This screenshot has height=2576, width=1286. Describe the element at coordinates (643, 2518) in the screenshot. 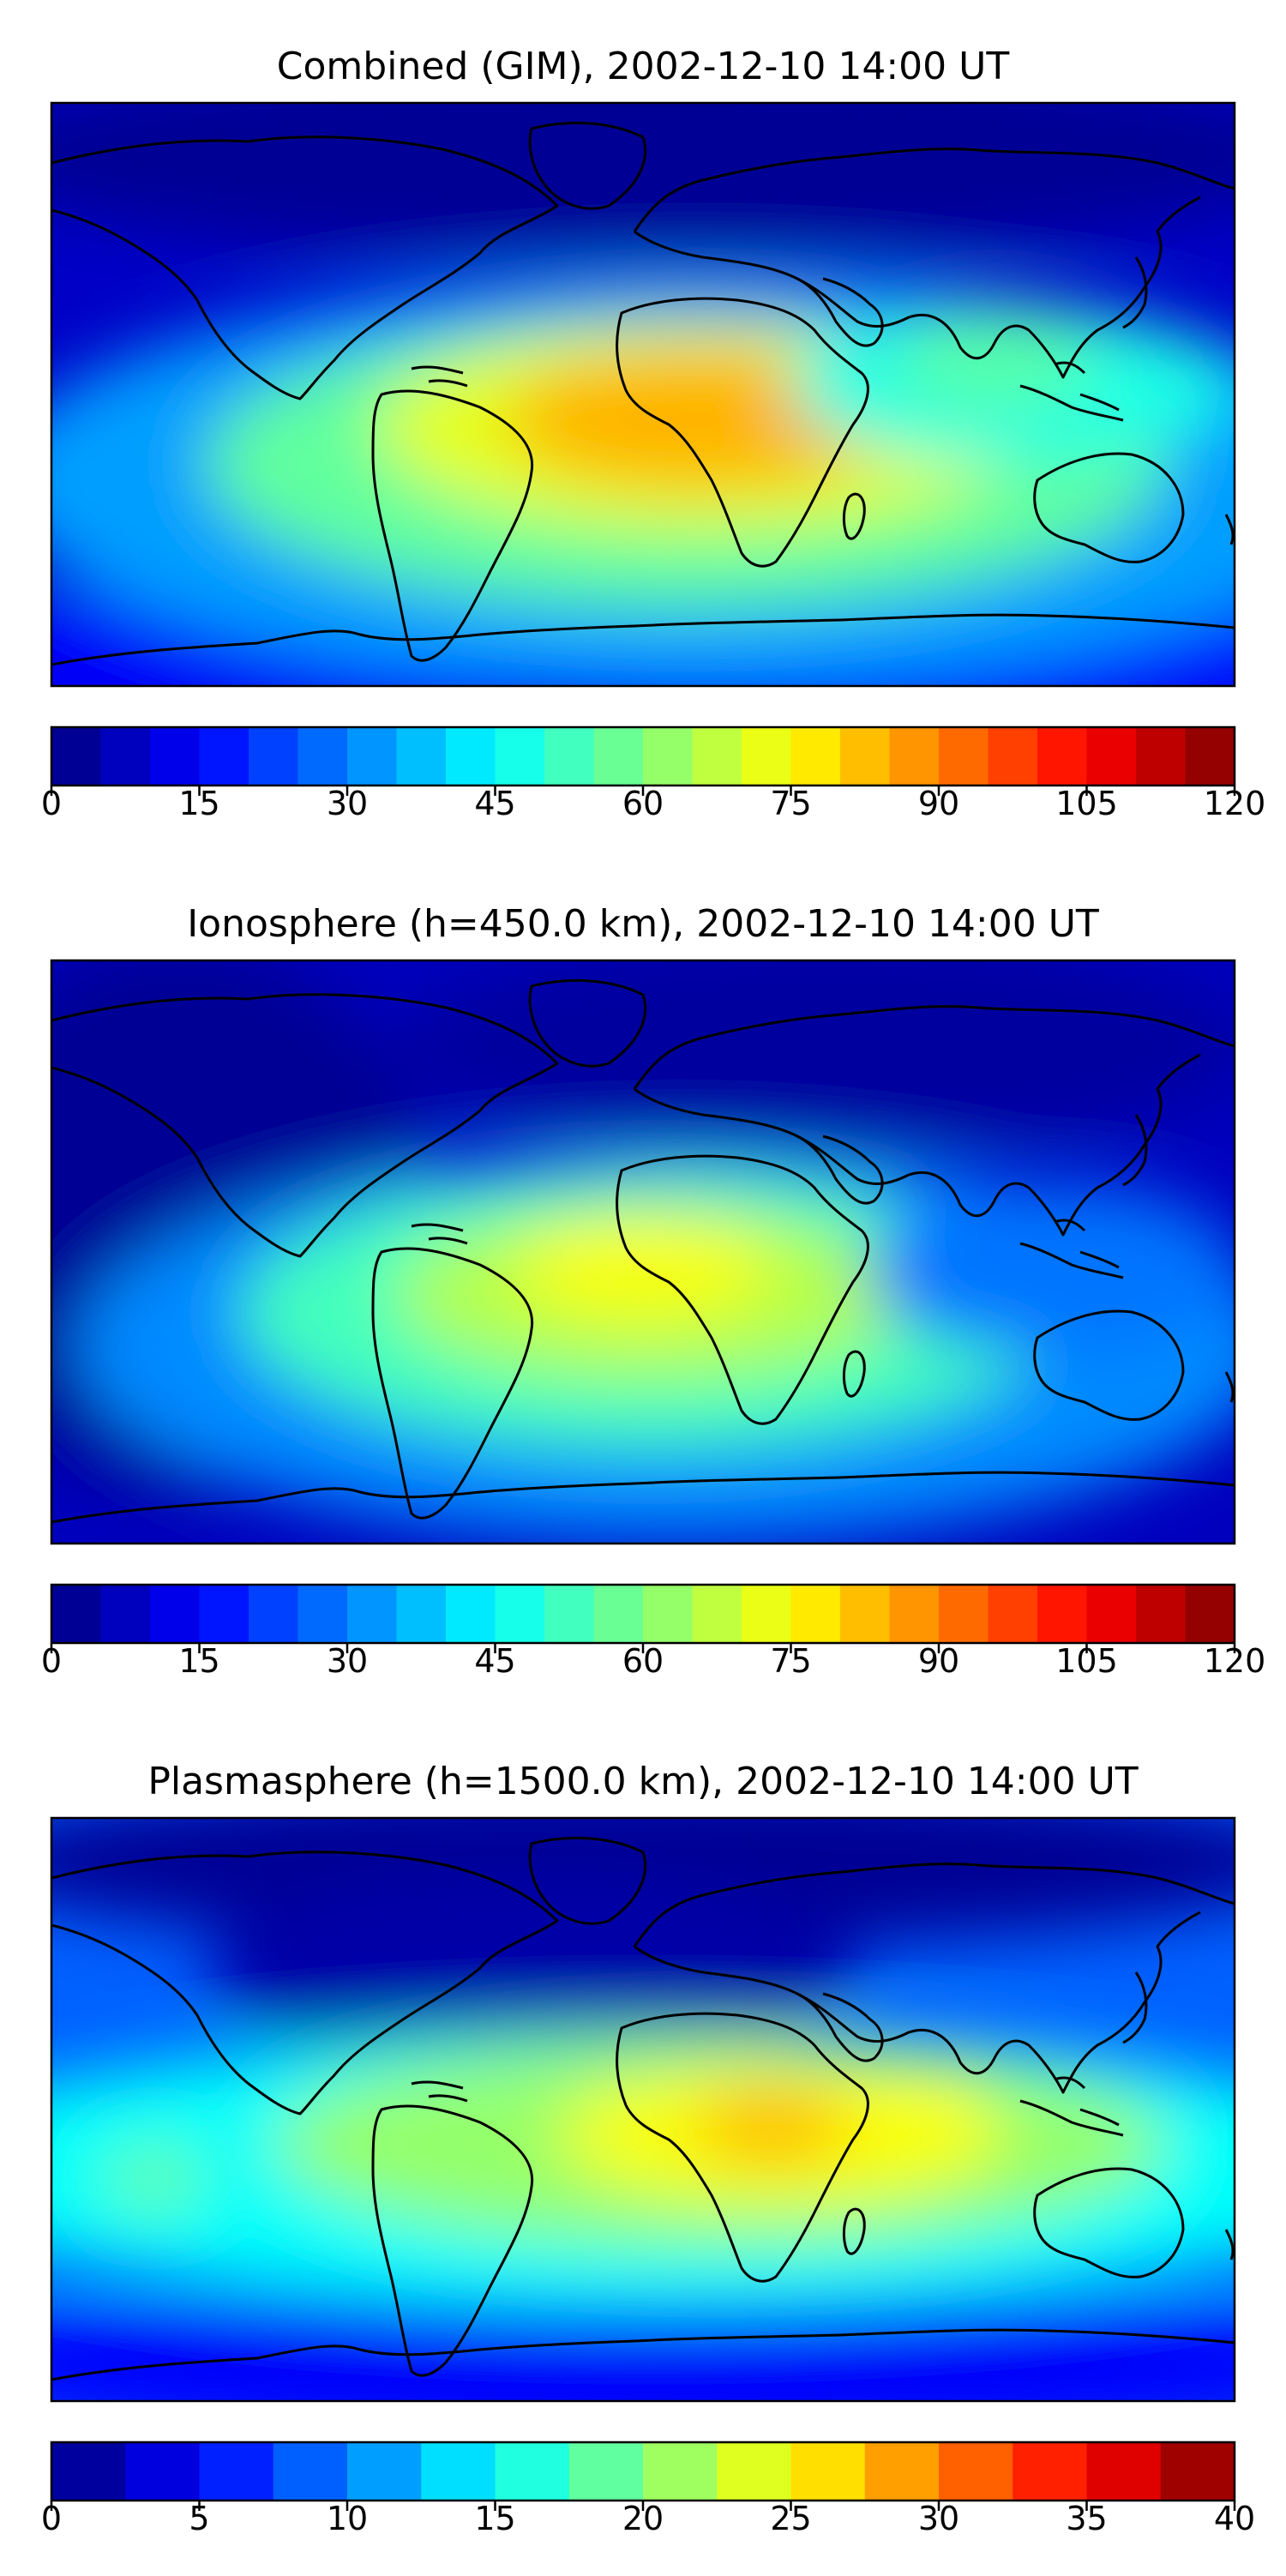

I see `colorbar-tick-label: 20` at that location.